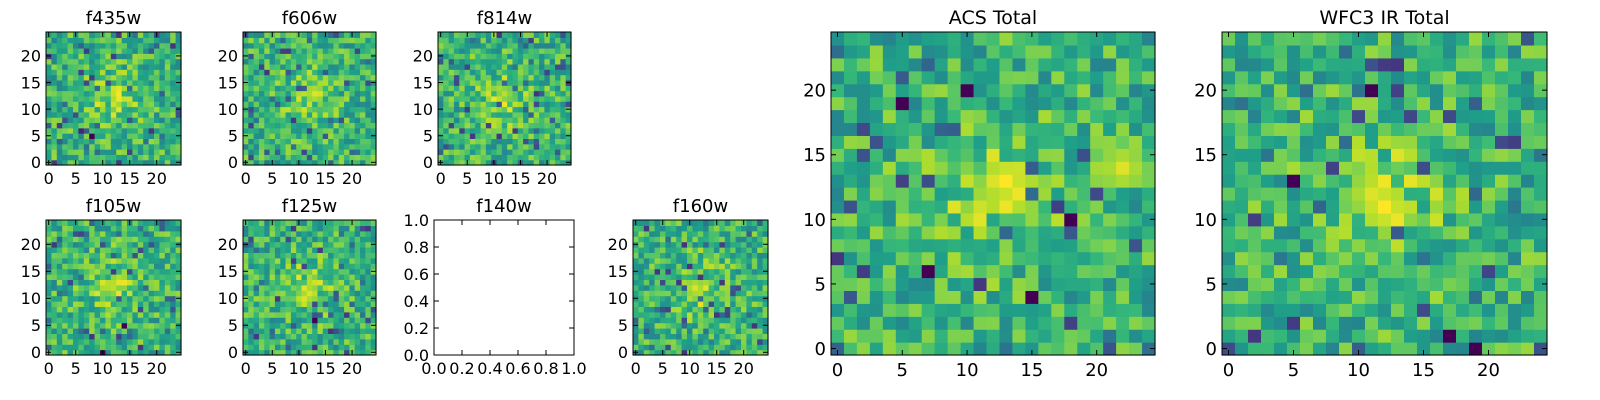 Image resolution: width=1600 pixels, height=400 pixels. What do you see at coordinates (36, 162) in the screenshot?
I see `y-tick-label: 0` at bounding box center [36, 162].